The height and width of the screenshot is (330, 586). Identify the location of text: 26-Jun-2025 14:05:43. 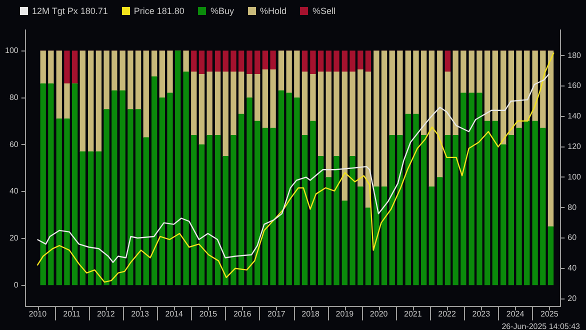
(541, 326).